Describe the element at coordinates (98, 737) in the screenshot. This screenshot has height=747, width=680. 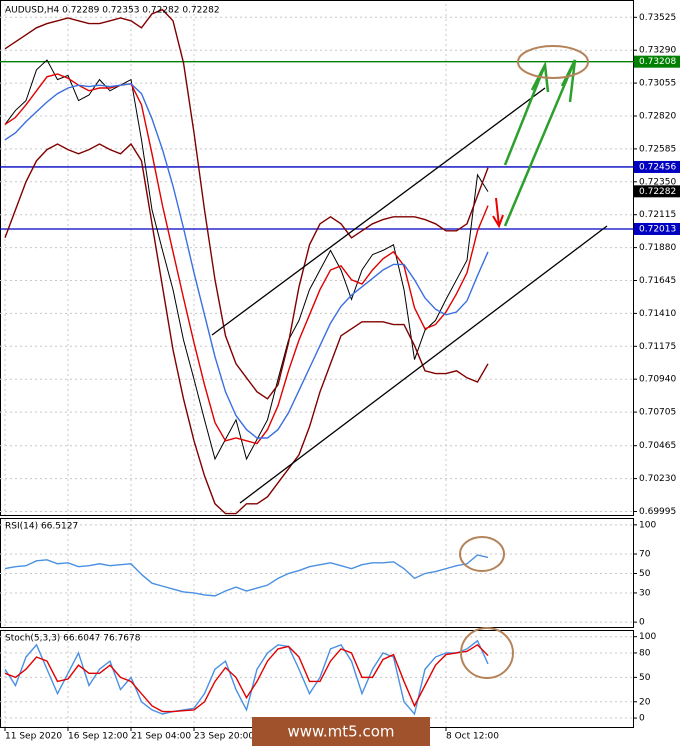
I see `x-tick-label: 16 Sep 12:00` at that location.